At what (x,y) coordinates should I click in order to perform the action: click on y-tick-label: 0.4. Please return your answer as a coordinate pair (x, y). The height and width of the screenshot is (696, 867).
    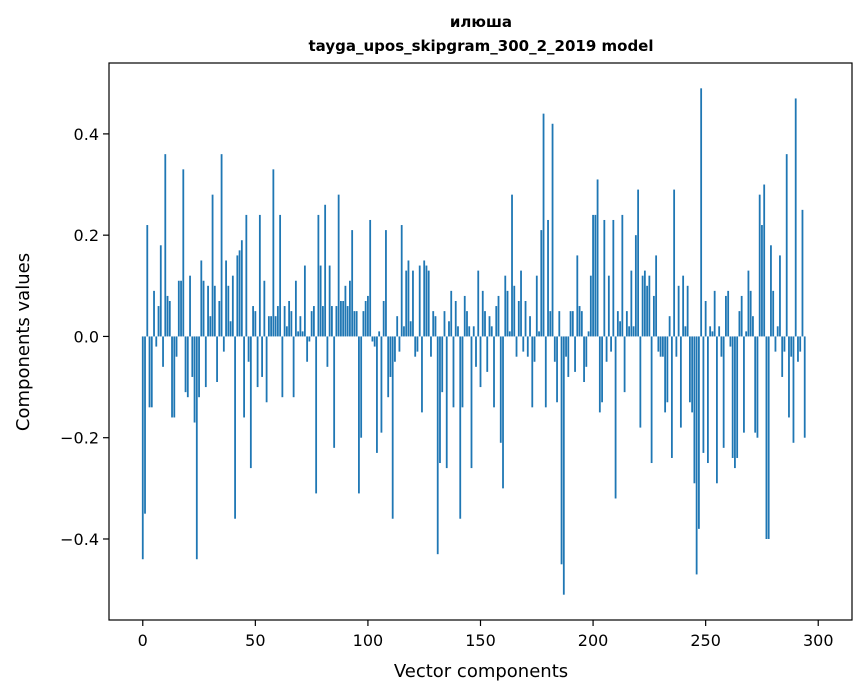
    Looking at the image, I should click on (86, 134).